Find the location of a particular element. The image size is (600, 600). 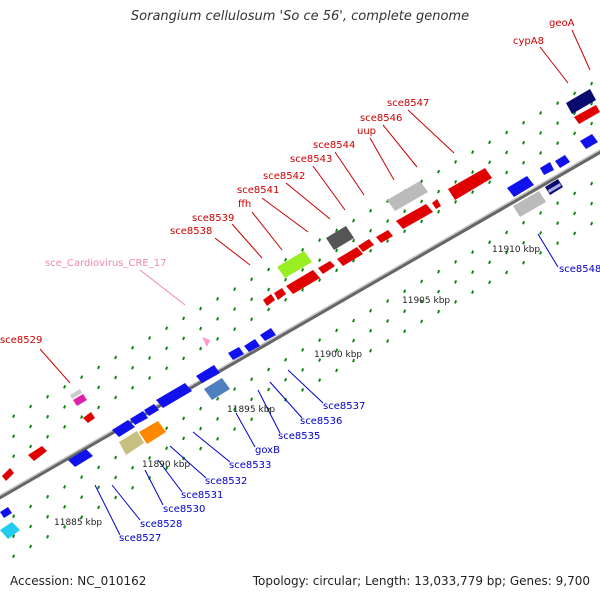

gene-label-goxb: goxB is located at coordinates (267, 450).